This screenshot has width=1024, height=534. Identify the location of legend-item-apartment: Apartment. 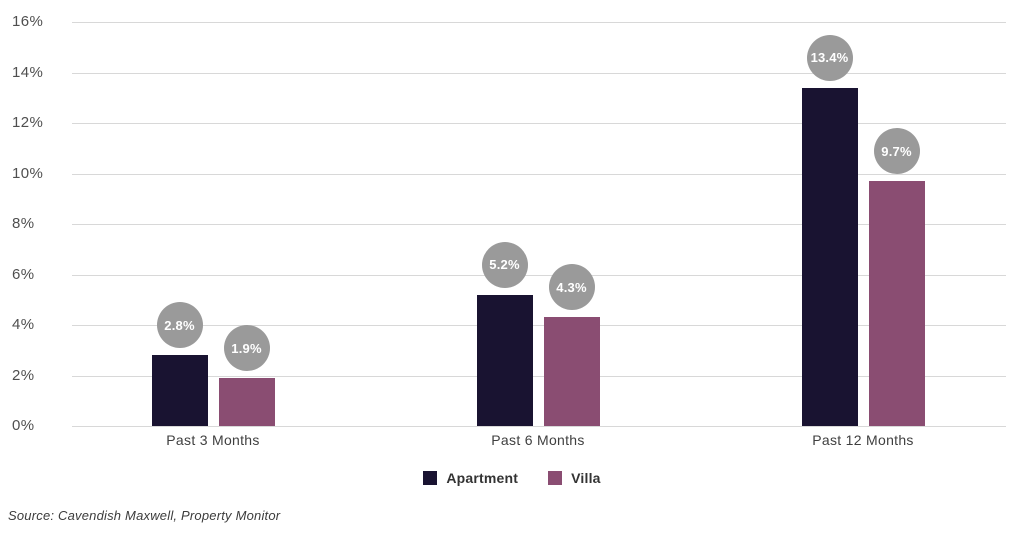
(470, 478).